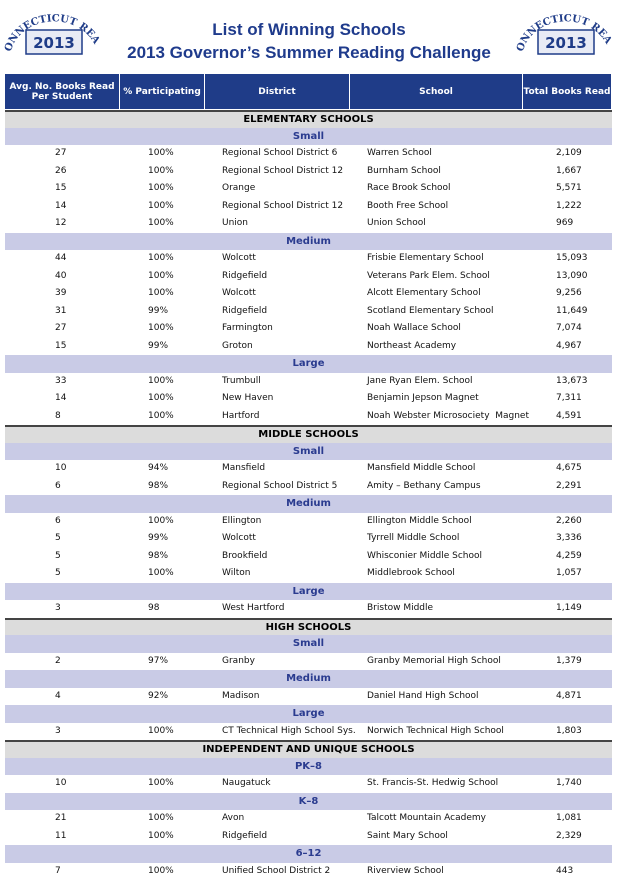 This screenshot has height=884, width=618. What do you see at coordinates (154, 608) in the screenshot?
I see `table-cell: 98` at bounding box center [154, 608].